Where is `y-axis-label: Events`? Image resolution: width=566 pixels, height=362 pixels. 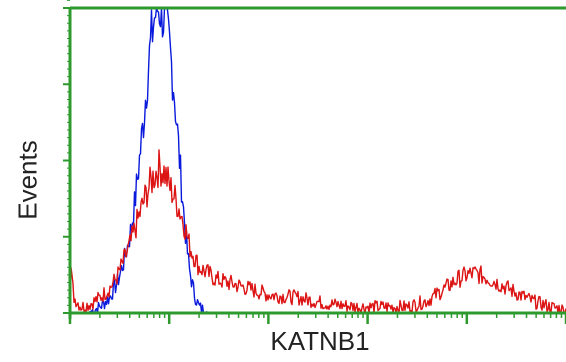
y-axis-label: Events is located at coordinates (27, 180).